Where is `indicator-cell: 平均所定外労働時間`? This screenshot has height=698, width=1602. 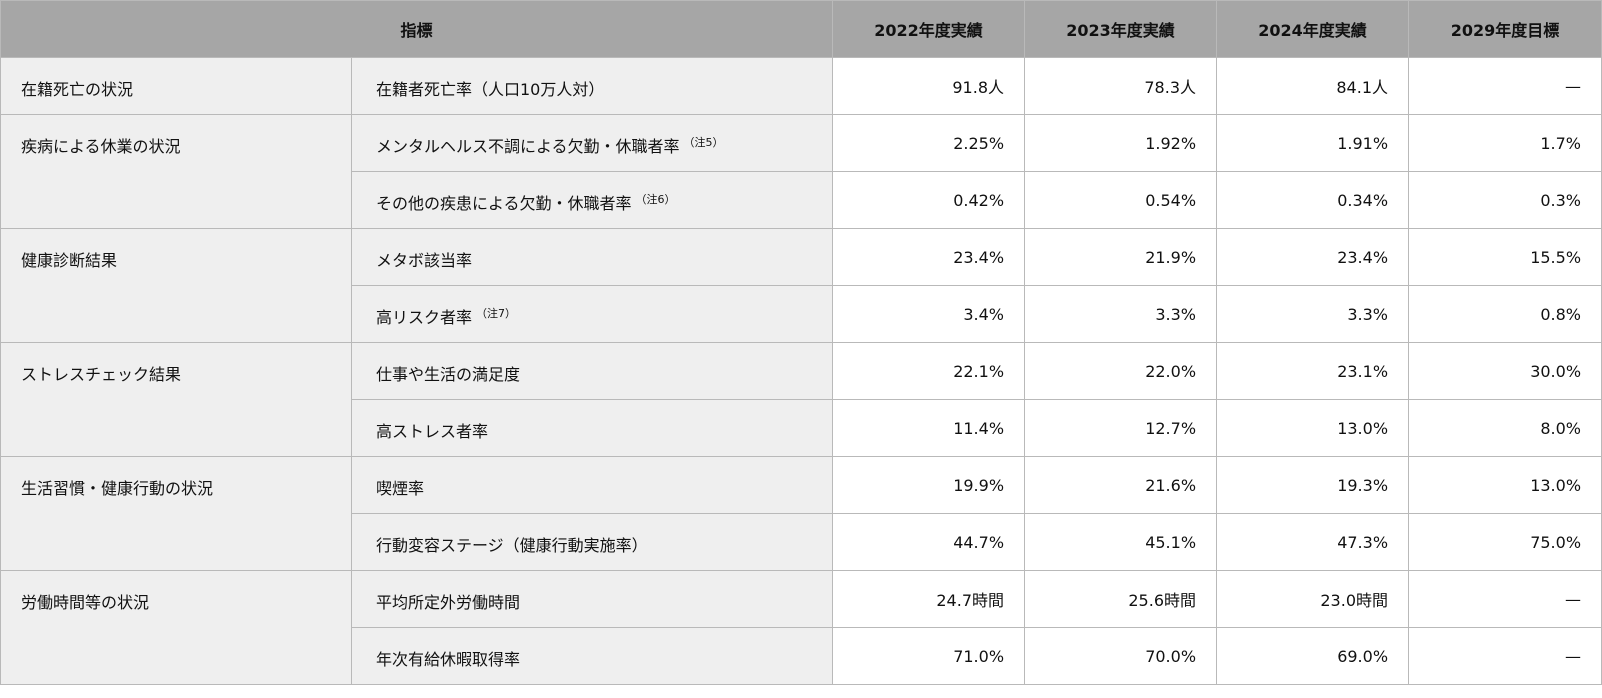 indicator-cell: 平均所定外労働時間 is located at coordinates (592, 599).